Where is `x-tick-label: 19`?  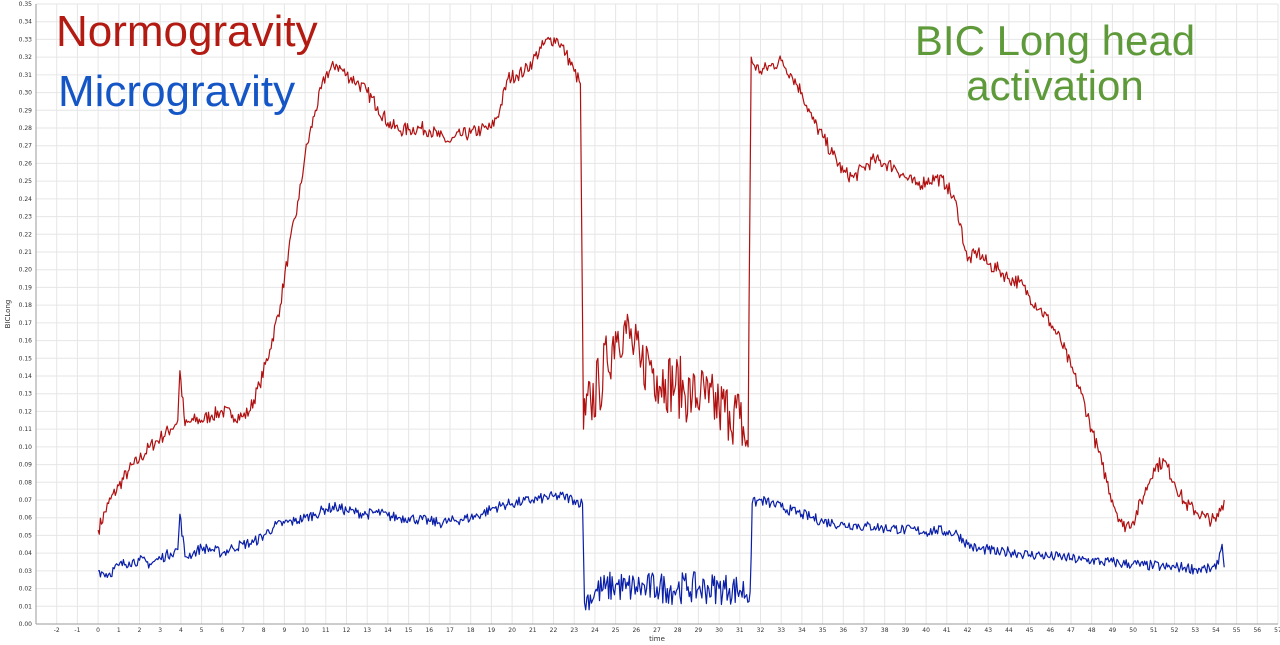 x-tick-label: 19 is located at coordinates (492, 630).